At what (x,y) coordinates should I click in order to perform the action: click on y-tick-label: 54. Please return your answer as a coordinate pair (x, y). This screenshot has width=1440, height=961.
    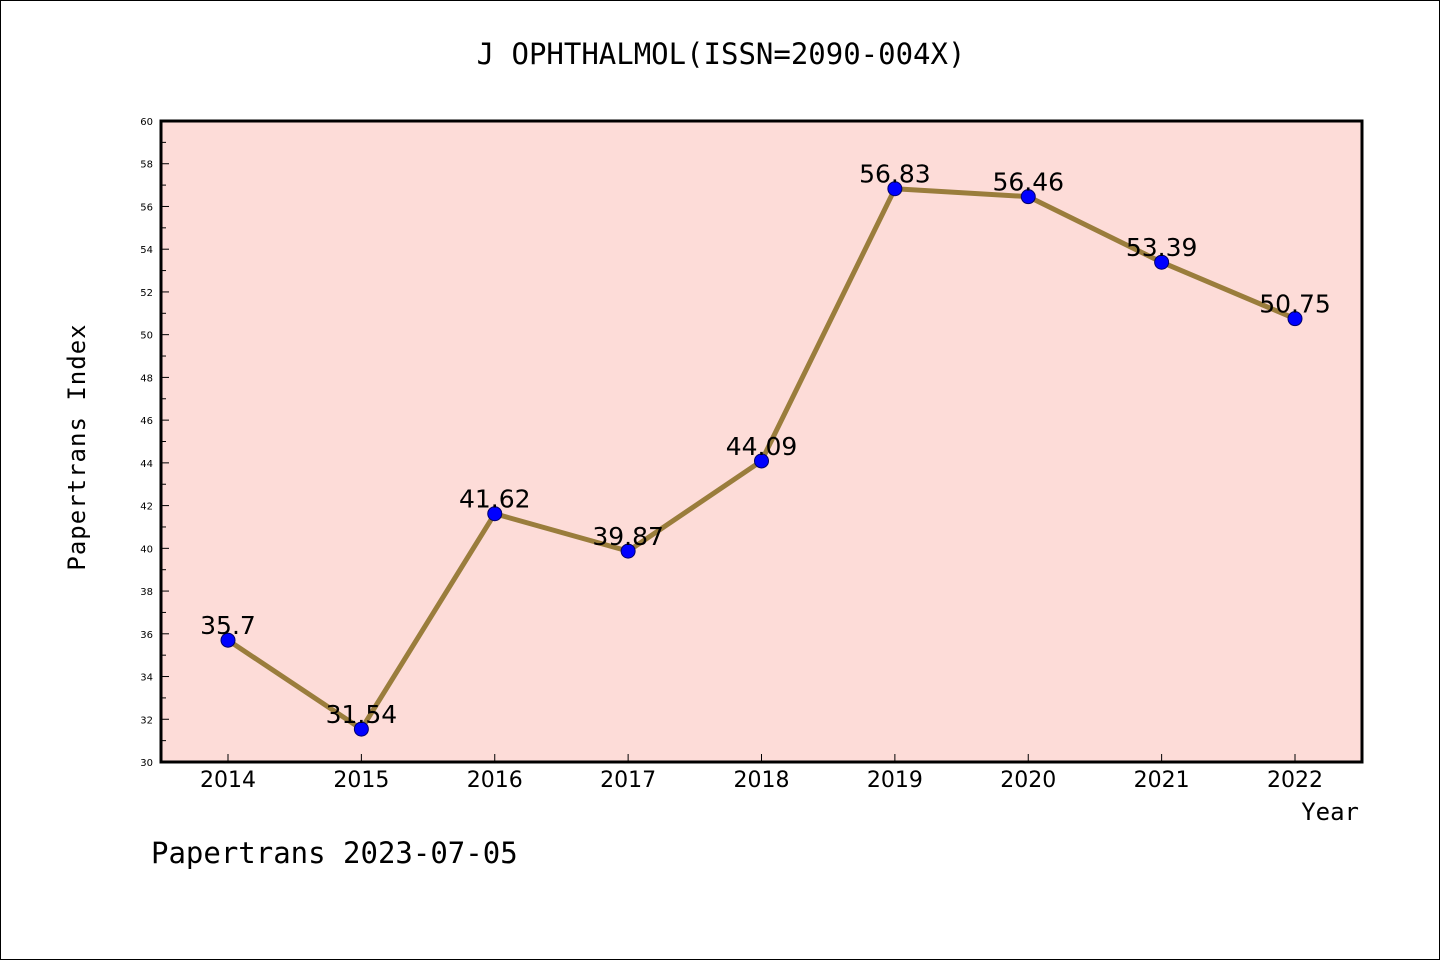
    Looking at the image, I should click on (146, 250).